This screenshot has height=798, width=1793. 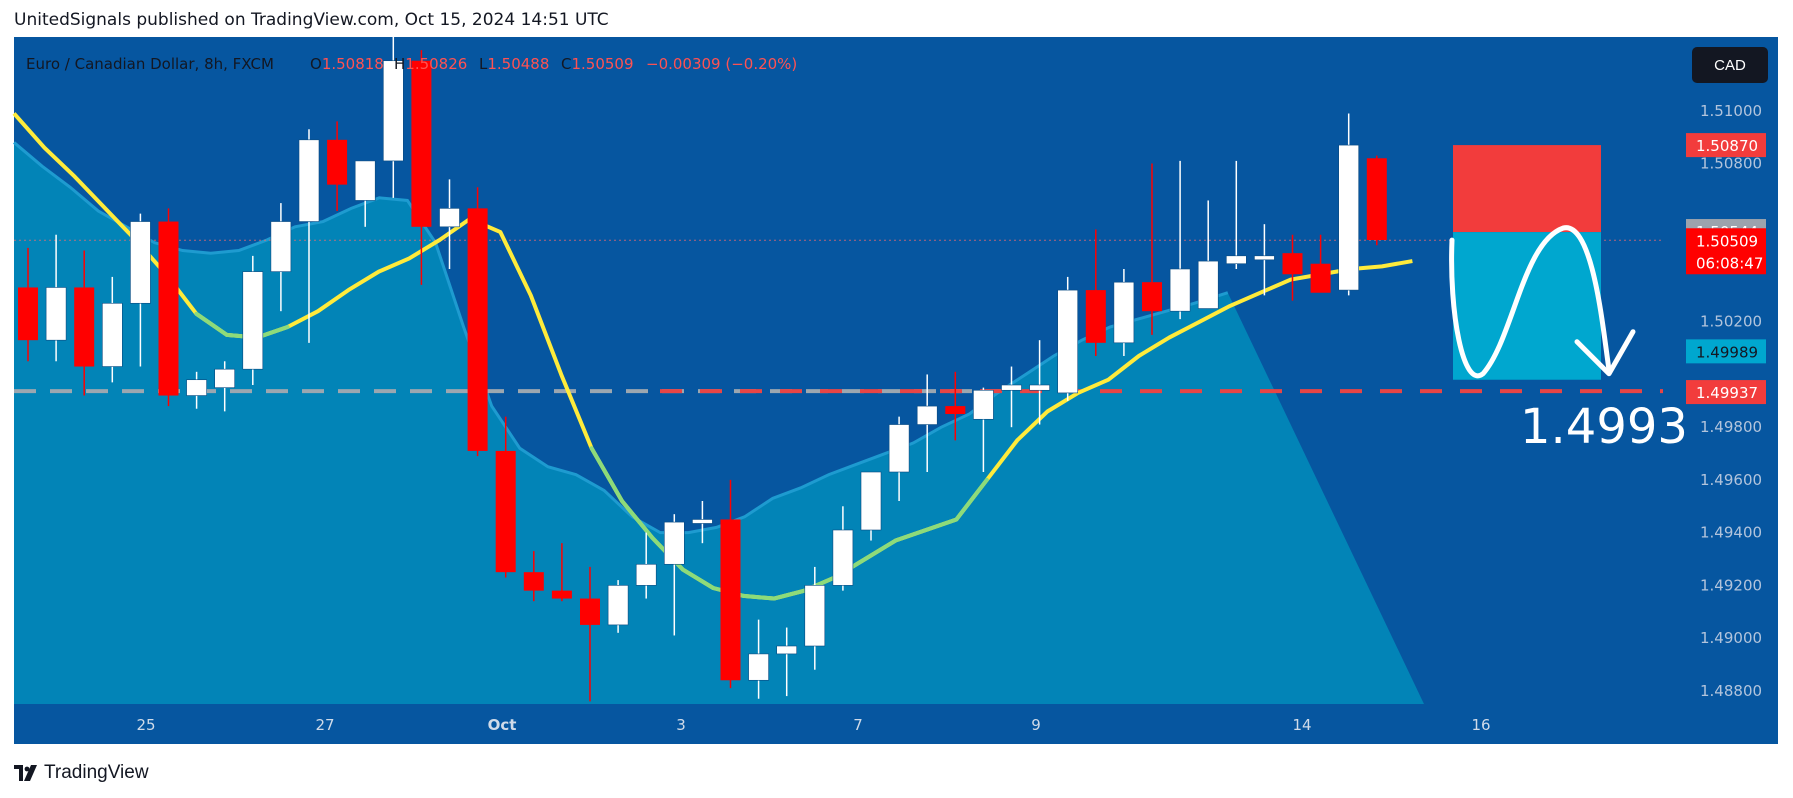 What do you see at coordinates (483, 64) in the screenshot?
I see `low-label: L` at bounding box center [483, 64].